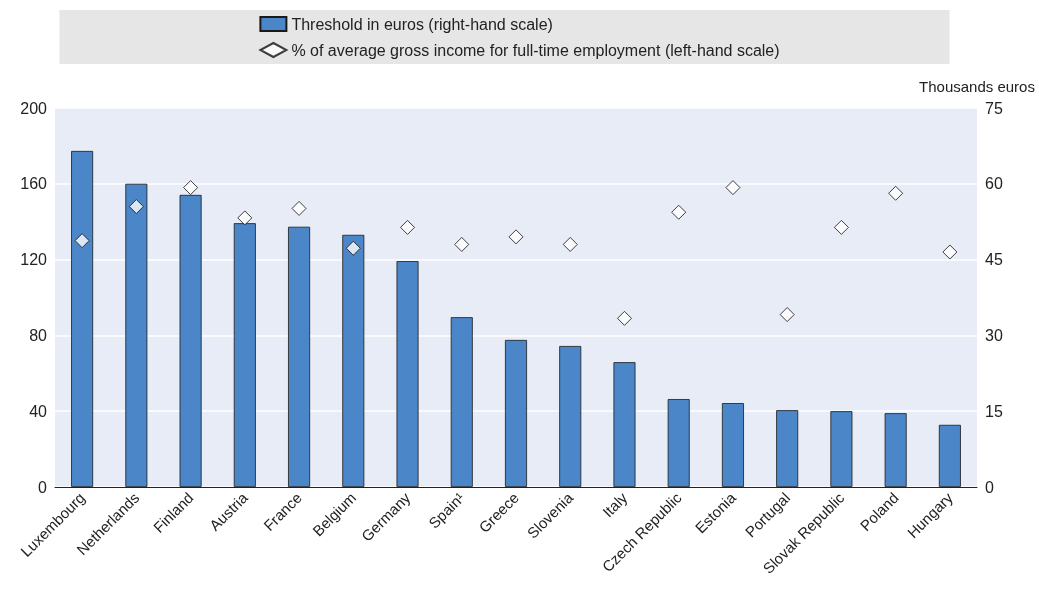  Describe the element at coordinates (994, 184) in the screenshot. I see `y2-tick-label: 60` at that location.